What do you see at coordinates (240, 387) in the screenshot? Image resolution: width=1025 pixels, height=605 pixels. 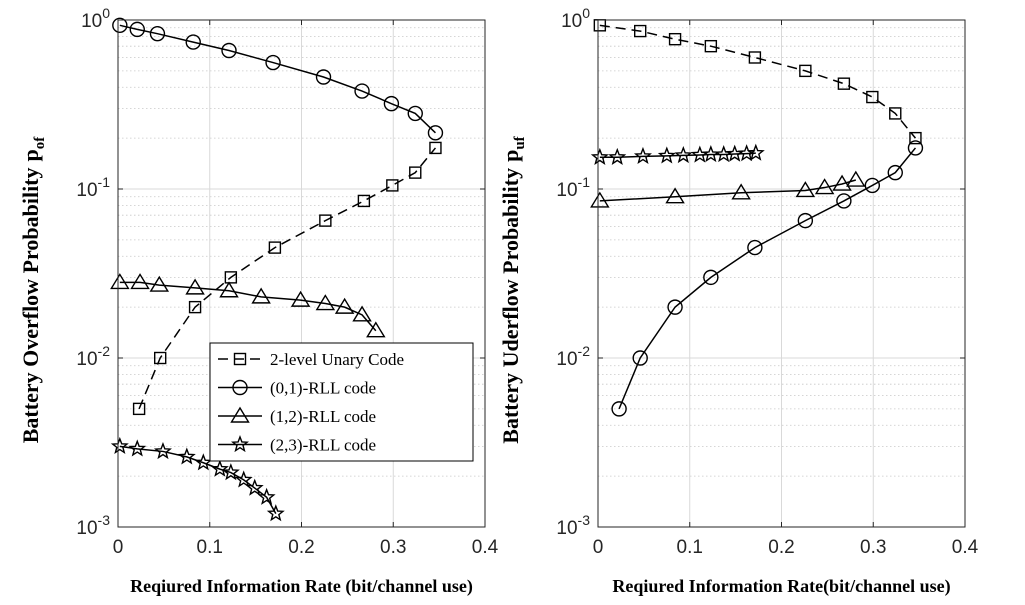 I see `legend-circle-marker` at bounding box center [240, 387].